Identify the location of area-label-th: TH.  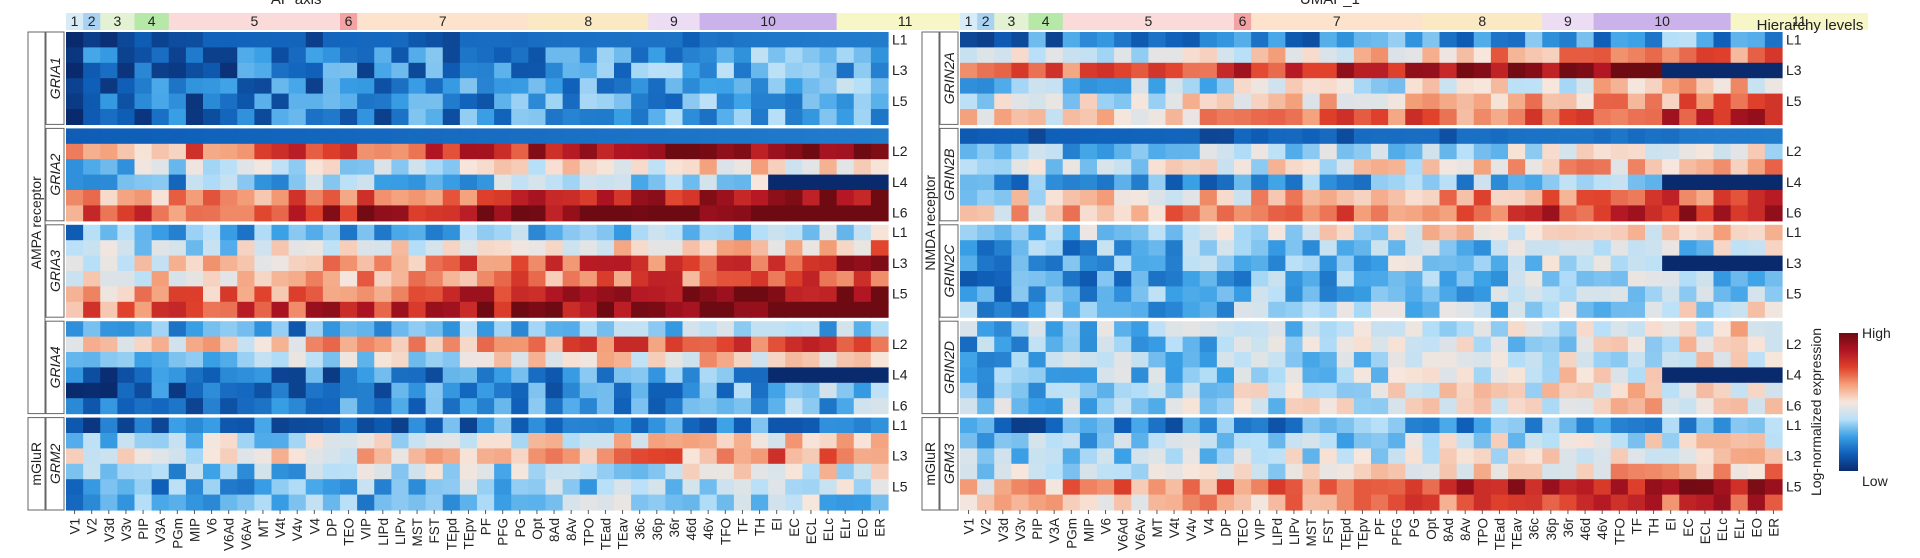
(1654, 527).